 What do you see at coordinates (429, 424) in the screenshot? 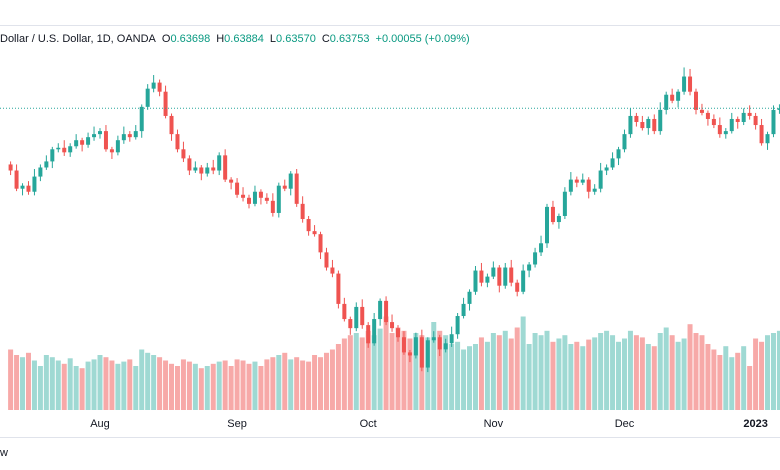
I see `x-axis: Aug Sep Oct Nov Dec 2023` at bounding box center [429, 424].